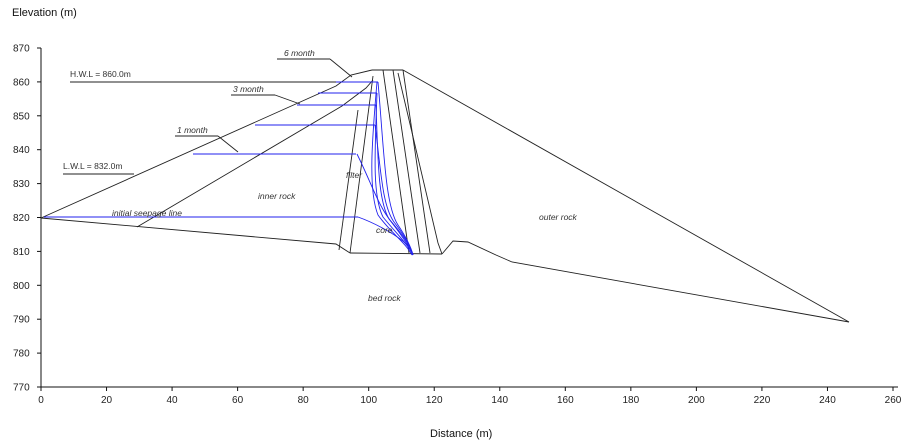 The width and height of the screenshot is (912, 448). What do you see at coordinates (44, 13) in the screenshot?
I see `y-axis-title: Elevation (m)` at bounding box center [44, 13].